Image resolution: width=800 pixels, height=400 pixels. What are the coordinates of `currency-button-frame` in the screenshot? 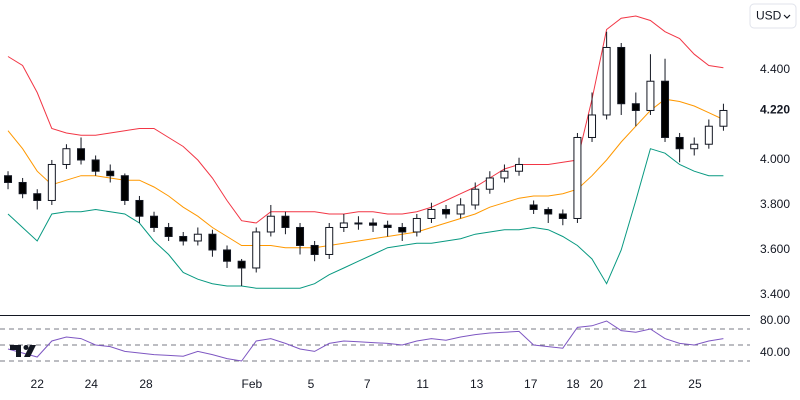 It's located at (773, 16).